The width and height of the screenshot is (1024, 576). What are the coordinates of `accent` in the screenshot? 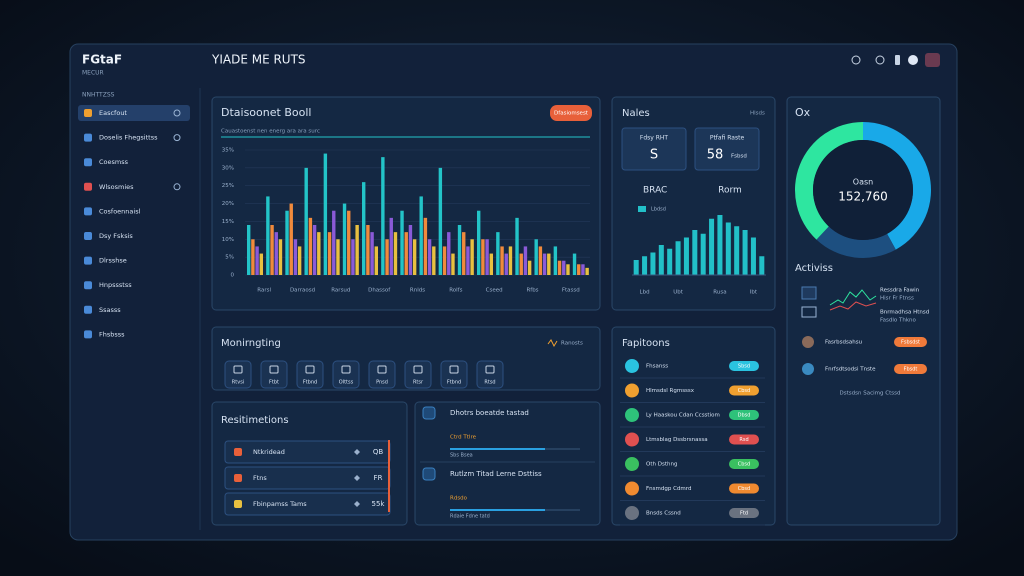 It's located at (389, 476).